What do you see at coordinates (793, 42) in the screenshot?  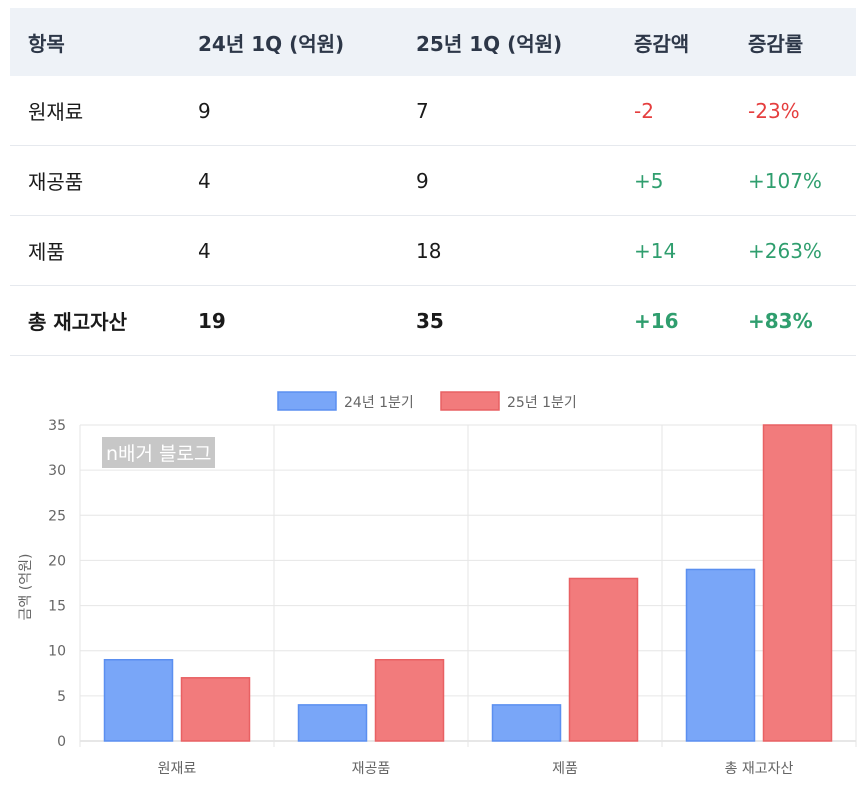 I see `header-rate: 증감률` at bounding box center [793, 42].